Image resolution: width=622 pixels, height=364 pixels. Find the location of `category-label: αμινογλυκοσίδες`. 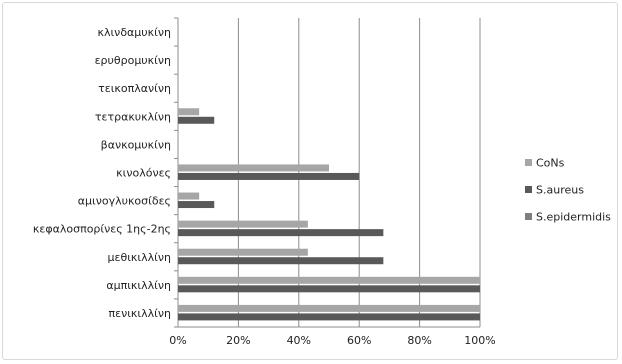

category-label: αμινογλυκοσίδες is located at coordinates (124, 201).